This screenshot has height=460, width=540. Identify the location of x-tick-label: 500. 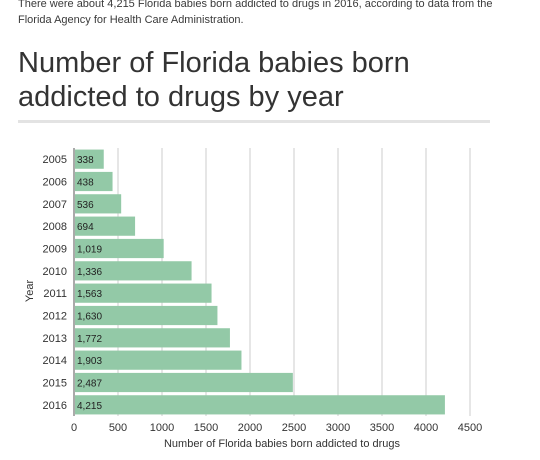
(118, 428).